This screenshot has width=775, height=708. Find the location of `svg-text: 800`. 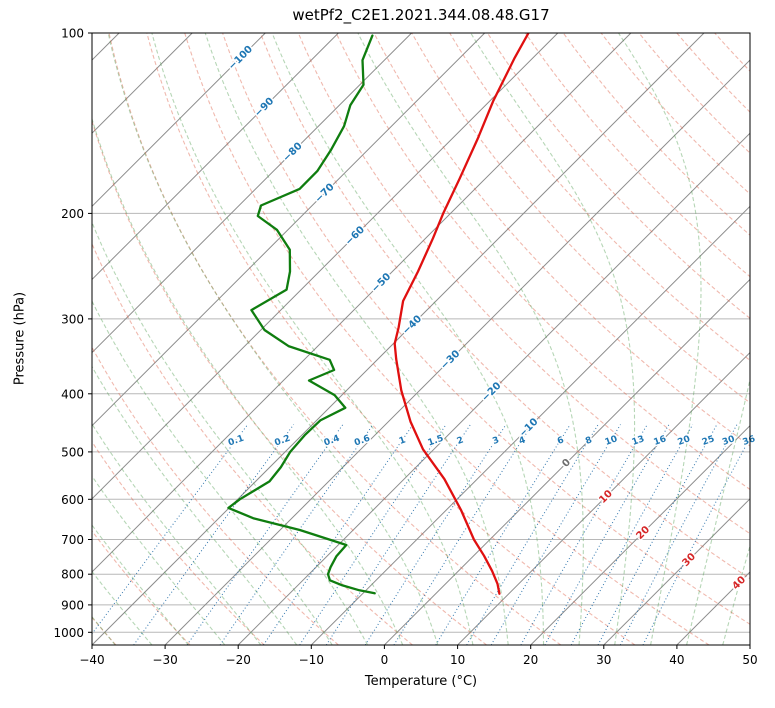

svg-text: 800 is located at coordinates (72, 575).